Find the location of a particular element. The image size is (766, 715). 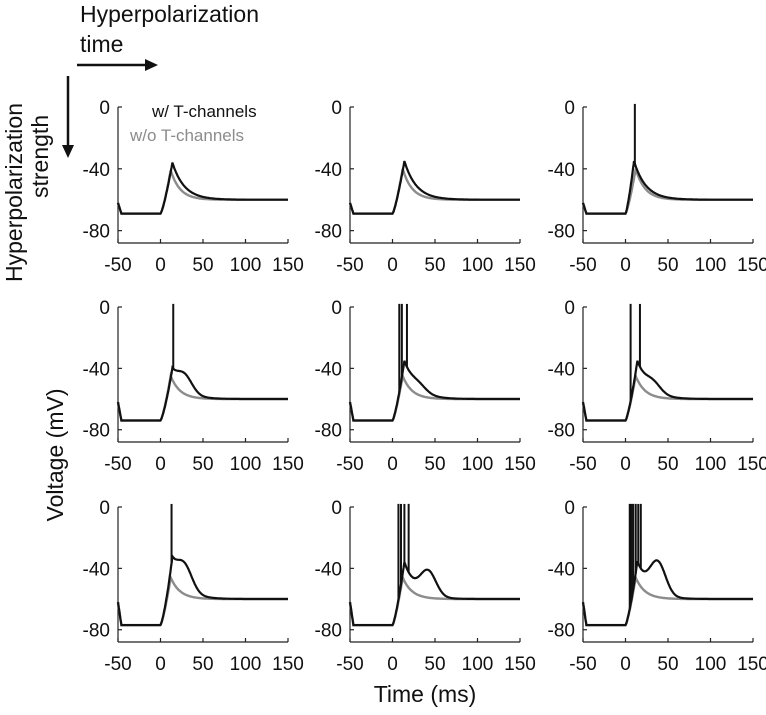

hyperpolarization-strength-label: Hyperpolarization is located at coordinates (14, 192).